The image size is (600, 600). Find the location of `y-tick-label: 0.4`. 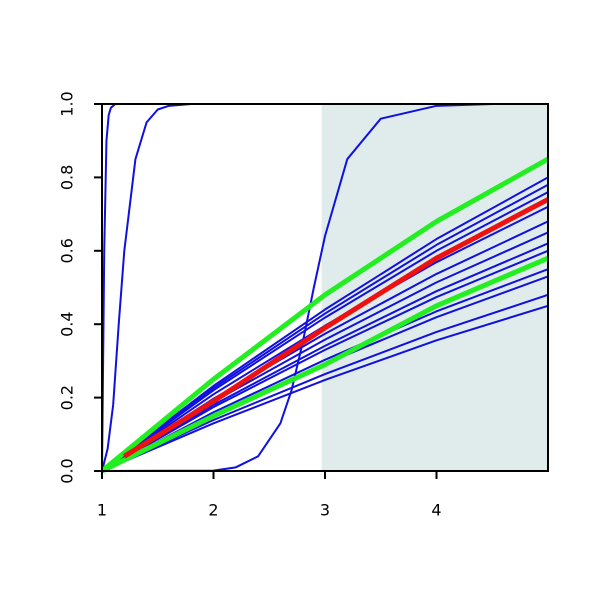

y-tick-label: 0.4 is located at coordinates (67, 323).